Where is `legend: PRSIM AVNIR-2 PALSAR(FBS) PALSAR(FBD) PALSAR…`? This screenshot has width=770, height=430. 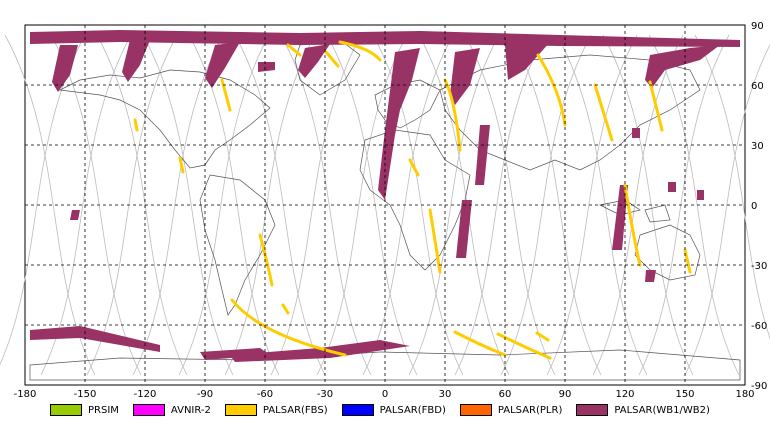 legend: PRSIM AVNIR-2 PALSAR(FBS) PALSAR(FBD) PALSAR… is located at coordinates (380, 410).